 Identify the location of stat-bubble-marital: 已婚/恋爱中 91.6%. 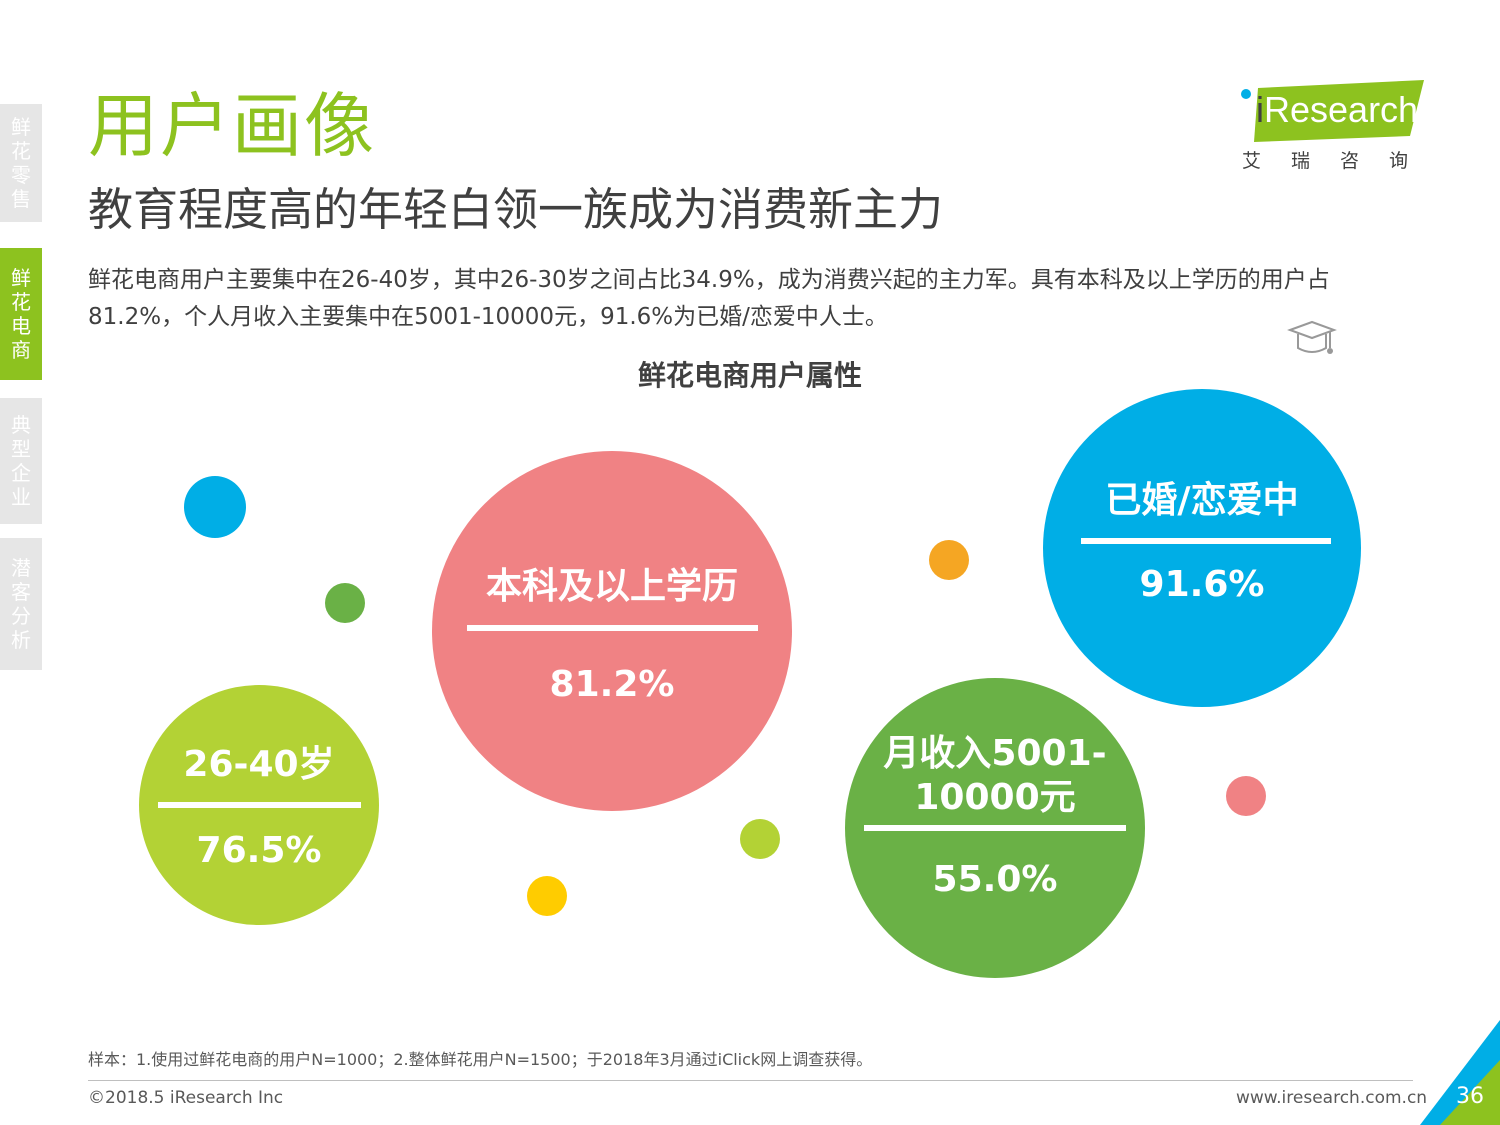
(1202, 548).